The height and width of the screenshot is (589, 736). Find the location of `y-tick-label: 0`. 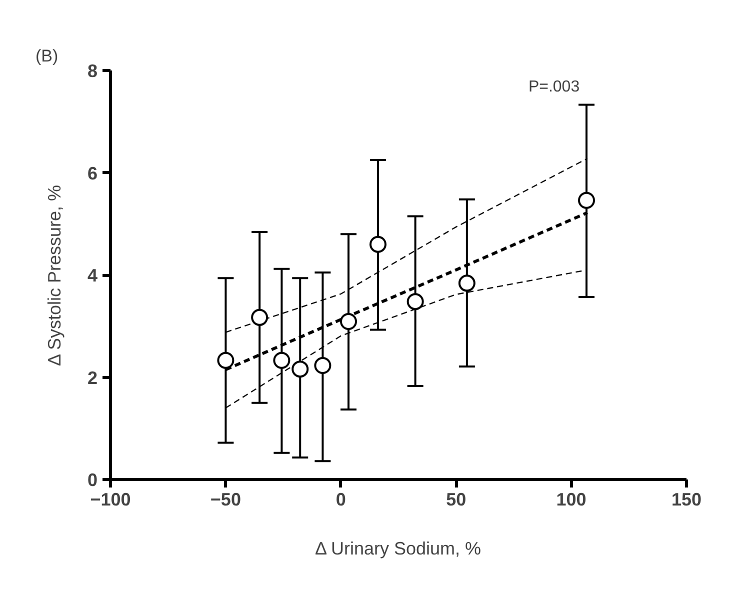

y-tick-label: 0 is located at coordinates (92, 480).